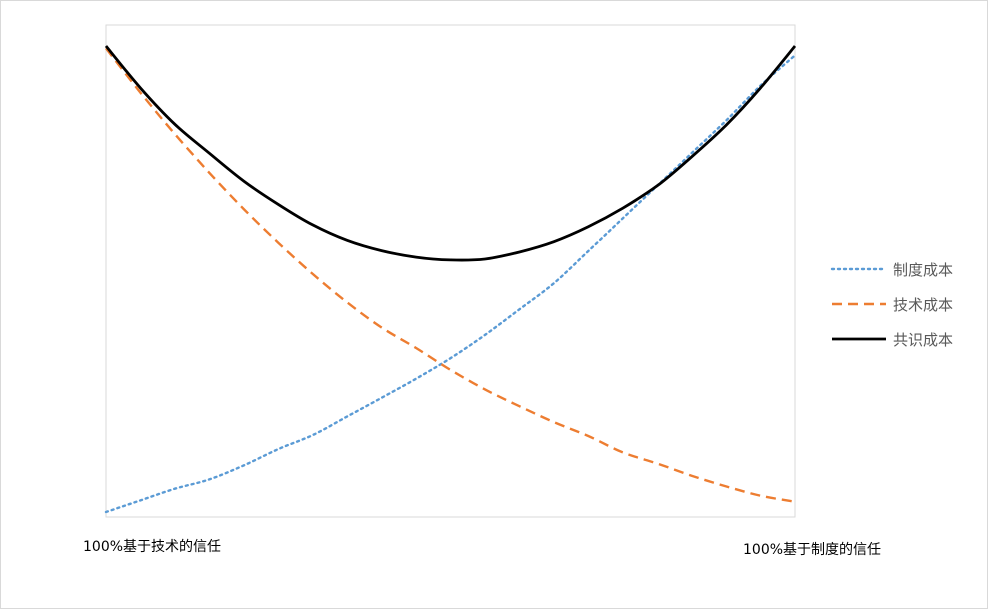 Image resolution: width=988 pixels, height=610 pixels. What do you see at coordinates (923, 270) in the screenshot?
I see `legend-label-1: 制度成本` at bounding box center [923, 270].